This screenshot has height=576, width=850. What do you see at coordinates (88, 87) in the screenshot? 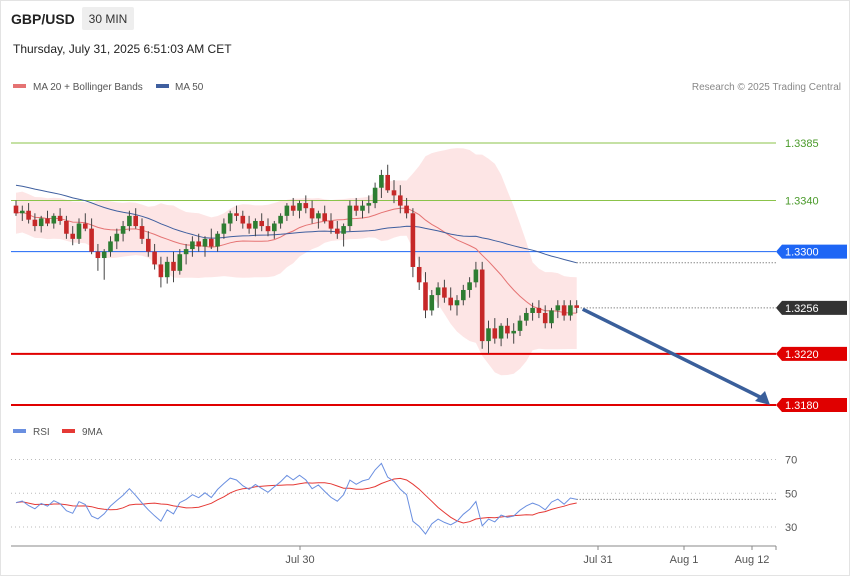
I see `ma20-legend-label: MA 20 + Bollinger Bands` at bounding box center [88, 87].